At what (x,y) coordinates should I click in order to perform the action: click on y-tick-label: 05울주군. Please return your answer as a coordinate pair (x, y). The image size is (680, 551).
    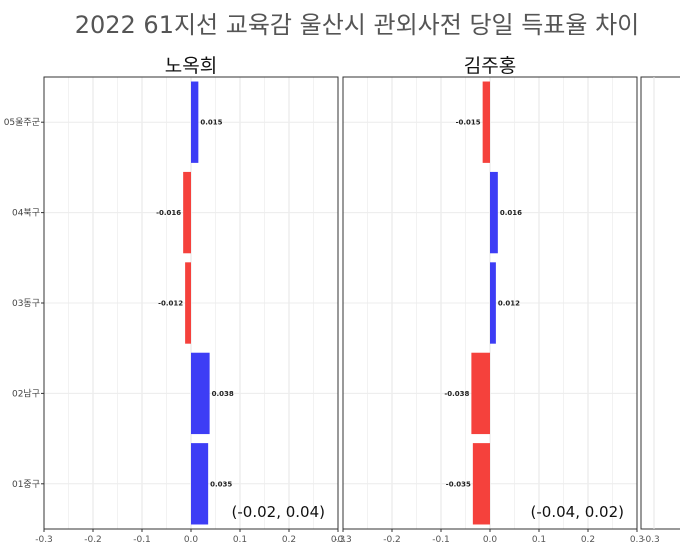
    Looking at the image, I should click on (22, 122).